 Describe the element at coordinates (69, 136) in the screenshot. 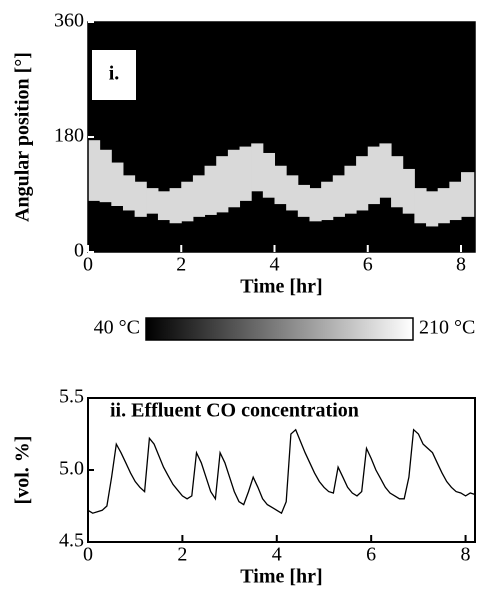

I see `y-tick-label: 180` at that location.